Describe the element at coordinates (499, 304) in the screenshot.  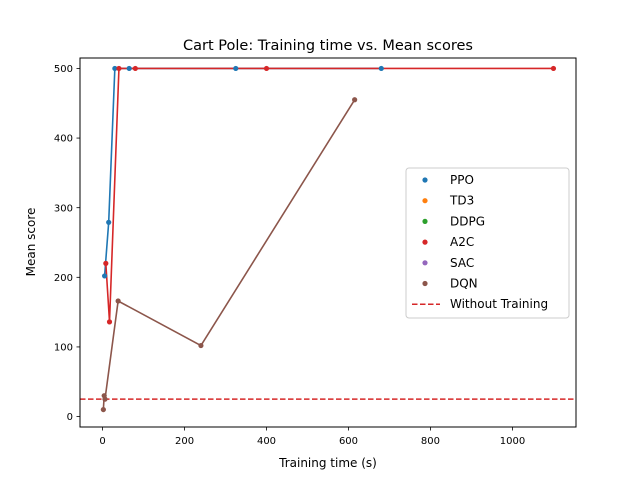
I see `legend-label-without-training: Without Training` at that location.